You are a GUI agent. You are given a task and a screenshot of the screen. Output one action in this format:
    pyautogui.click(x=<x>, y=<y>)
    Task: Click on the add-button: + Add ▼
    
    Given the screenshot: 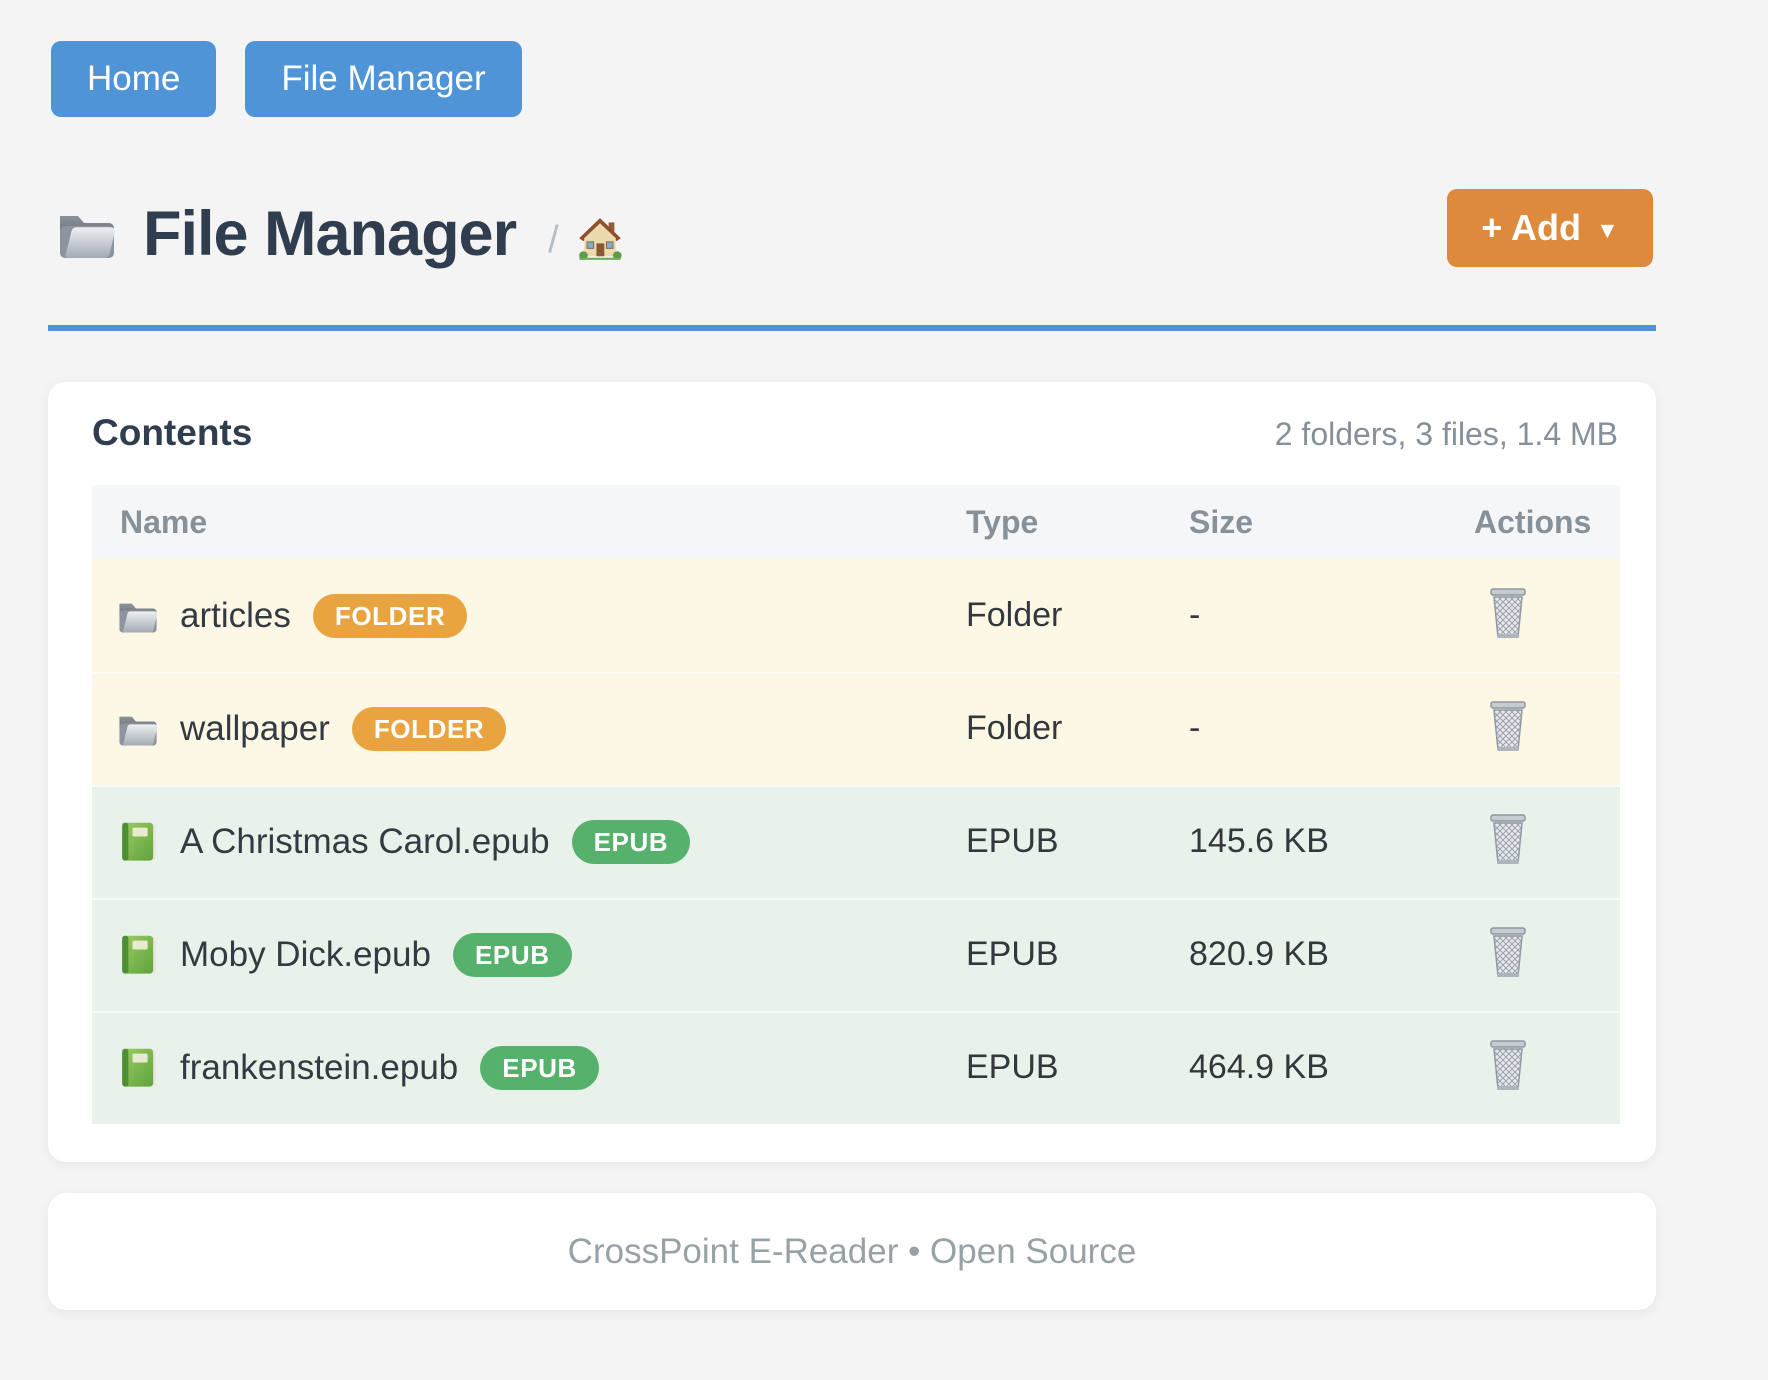 What is the action you would take?
    pyautogui.click(x=1550, y=228)
    